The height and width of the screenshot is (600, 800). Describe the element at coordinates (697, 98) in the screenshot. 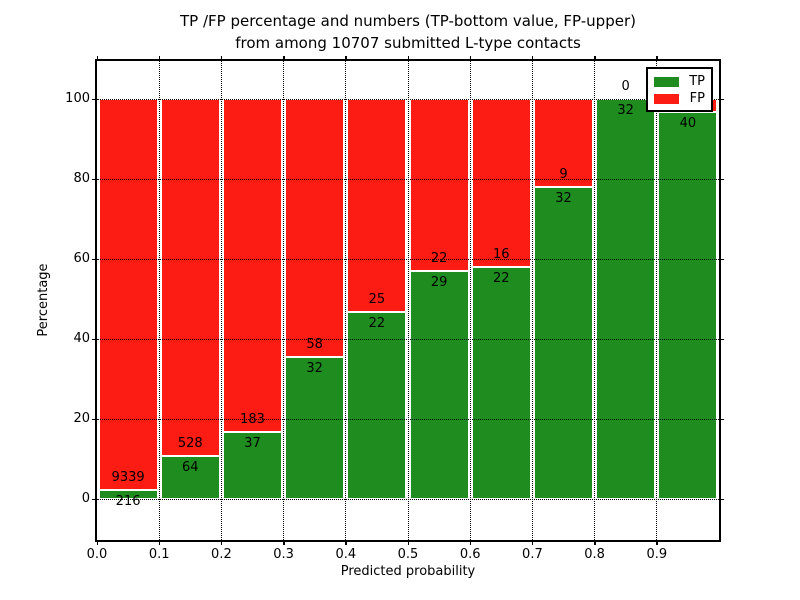

I see `legend-label-fp: FP` at that location.